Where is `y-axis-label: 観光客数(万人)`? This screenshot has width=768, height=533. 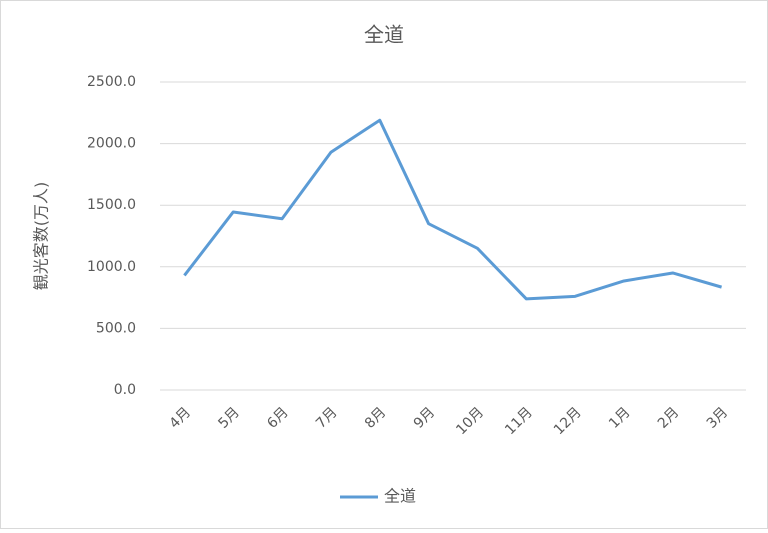
y-axis-label: 観光客数(万人) is located at coordinates (41, 236).